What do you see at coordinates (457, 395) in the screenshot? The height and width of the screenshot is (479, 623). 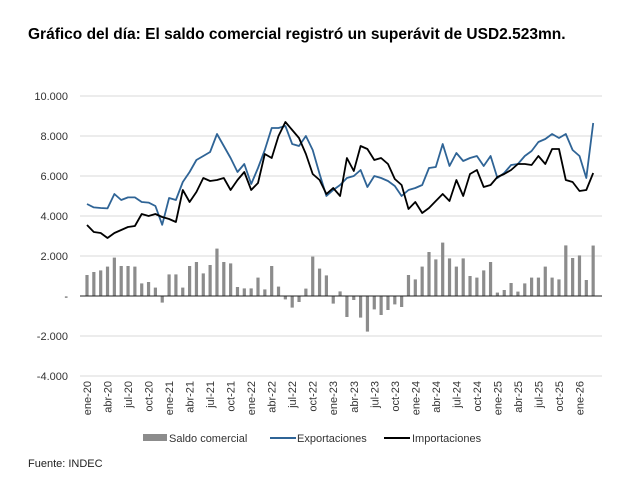 I see `x-tick-label: jul-24` at bounding box center [457, 395].